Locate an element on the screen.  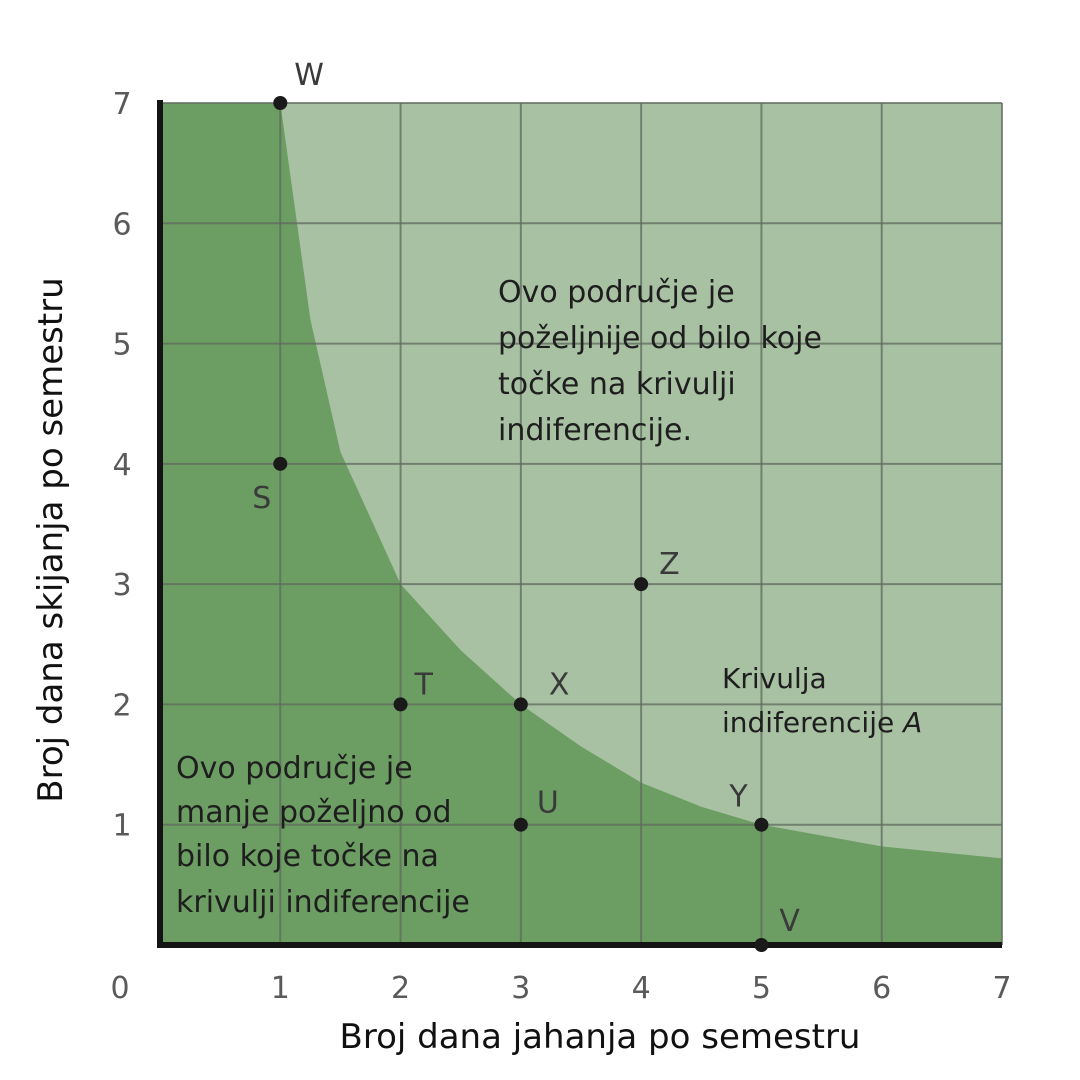
x-tick-label: 6 is located at coordinates (881, 988).